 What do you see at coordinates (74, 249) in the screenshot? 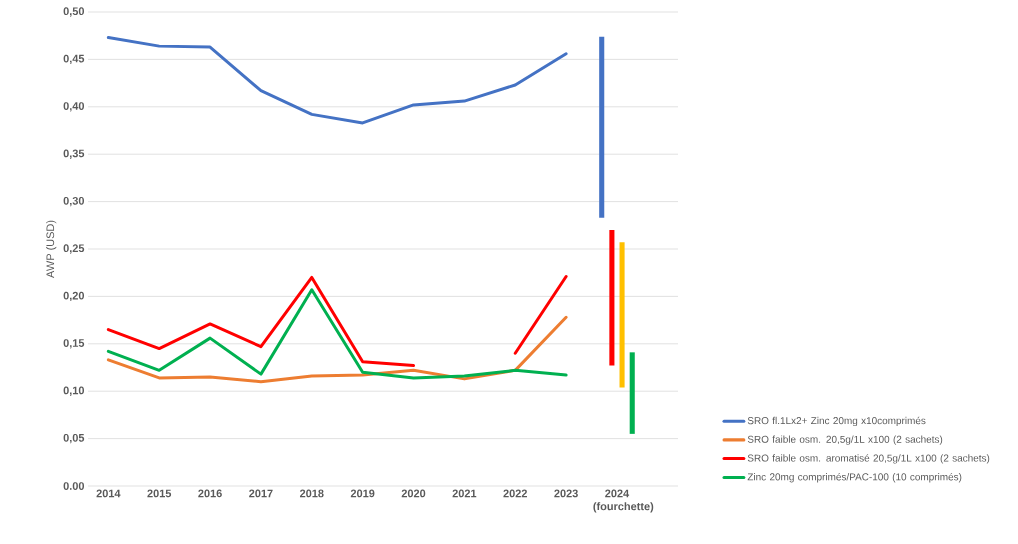
I see `y-tick-label: 0,25` at bounding box center [74, 249].